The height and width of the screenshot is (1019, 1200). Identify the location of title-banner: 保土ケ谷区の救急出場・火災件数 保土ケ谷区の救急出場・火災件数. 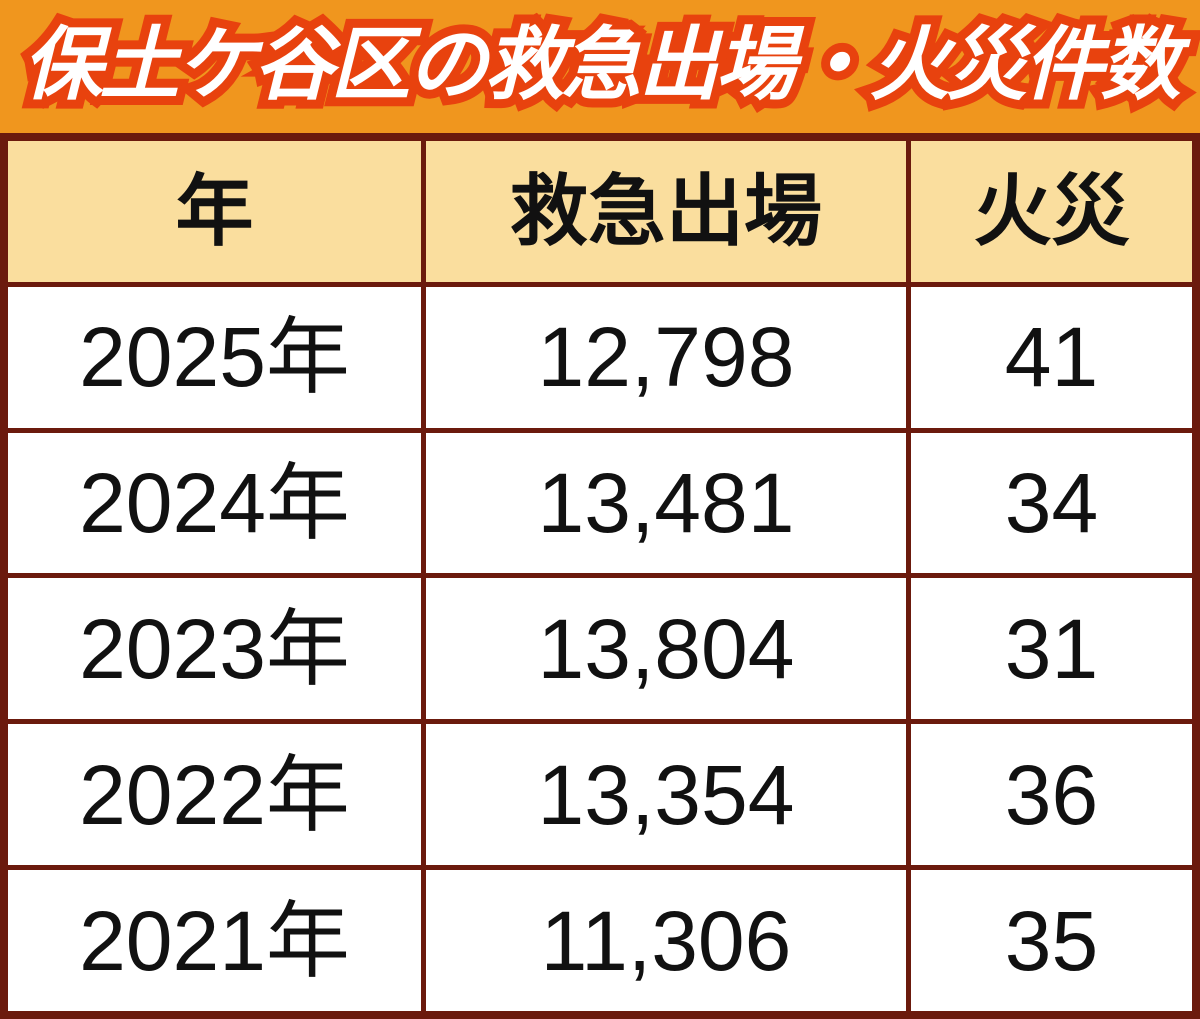
(600, 66).